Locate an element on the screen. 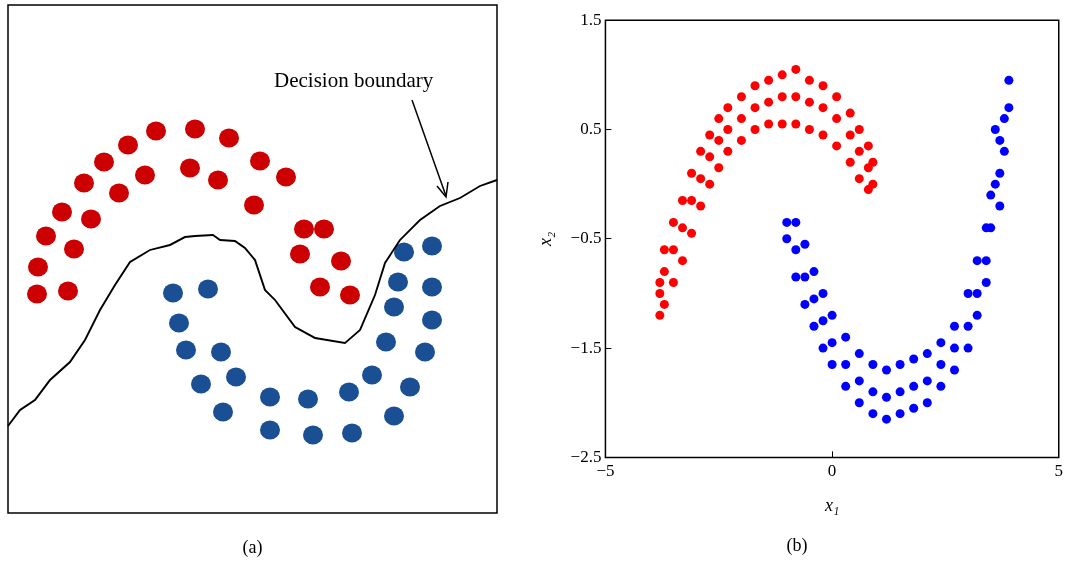 The height and width of the screenshot is (565, 1073). y-tick-label: −1.5 is located at coordinates (586, 347).